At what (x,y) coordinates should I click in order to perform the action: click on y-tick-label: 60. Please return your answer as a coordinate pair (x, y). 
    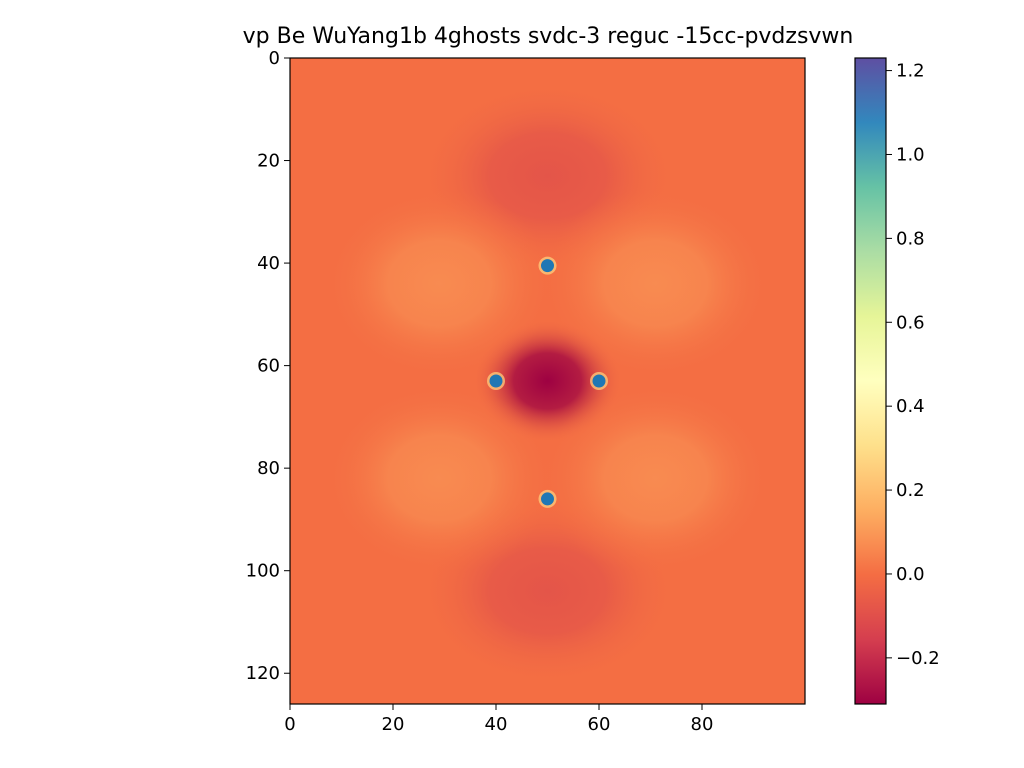
    Looking at the image, I should click on (268, 366).